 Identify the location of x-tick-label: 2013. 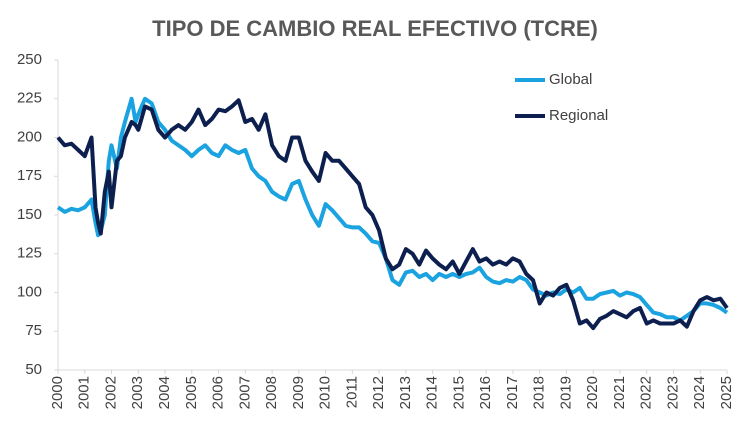
(405, 392).